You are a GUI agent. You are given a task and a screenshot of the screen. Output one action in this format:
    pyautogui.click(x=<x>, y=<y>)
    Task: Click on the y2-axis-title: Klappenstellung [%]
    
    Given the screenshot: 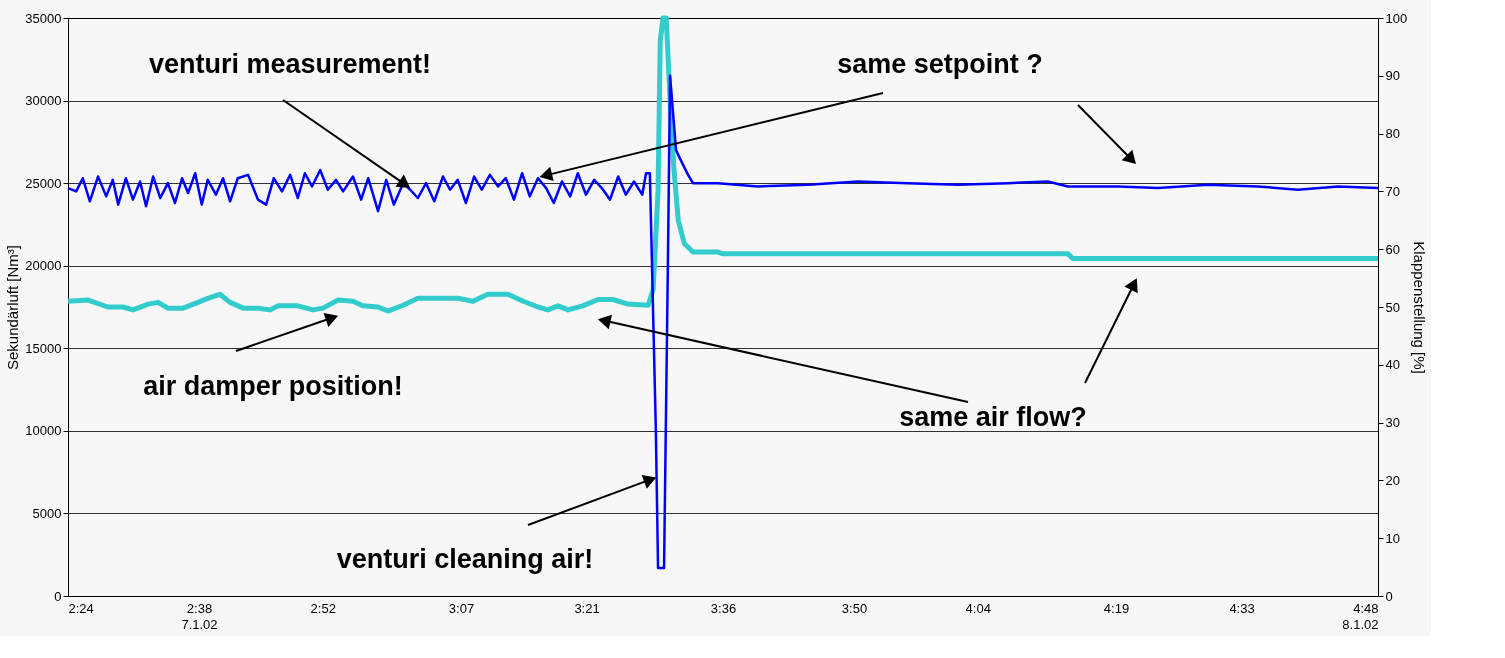 What is the action you would take?
    pyautogui.click(x=1420, y=307)
    